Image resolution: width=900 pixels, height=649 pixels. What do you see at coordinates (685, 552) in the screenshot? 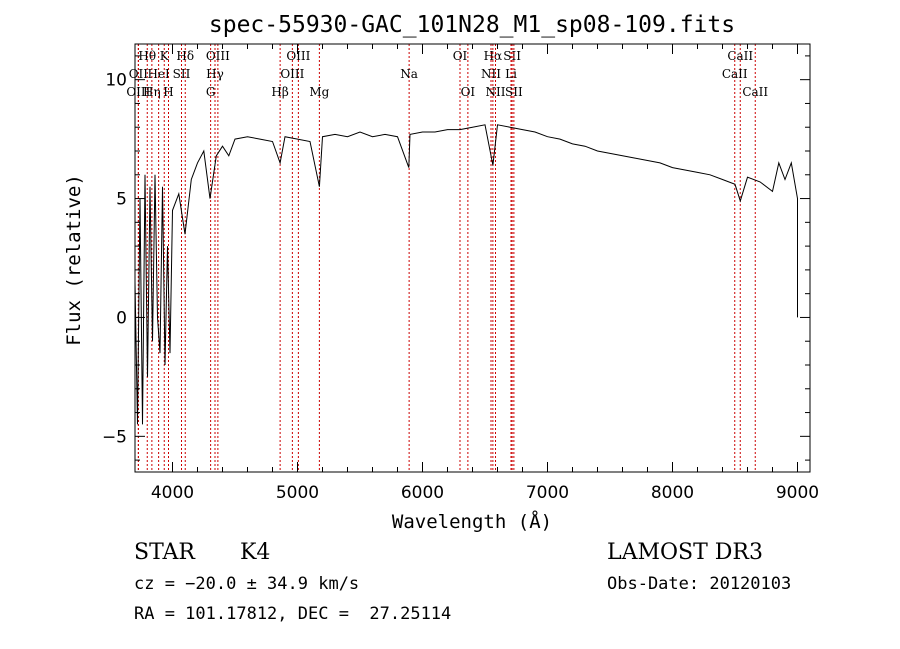
I see `survey-name: LAMOST DR3` at bounding box center [685, 552].